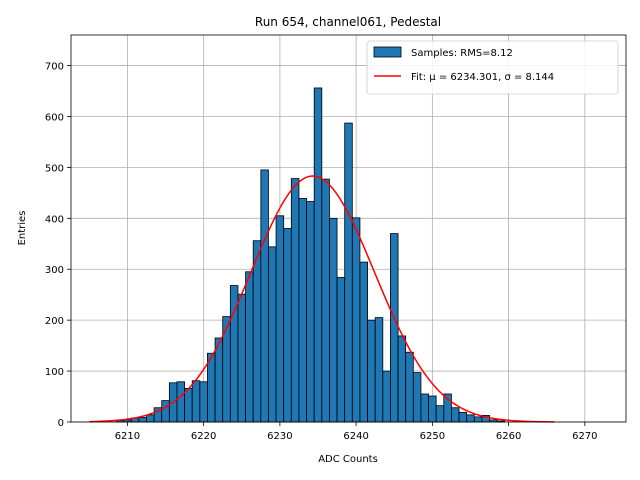 This screenshot has width=640, height=480. I want to click on y-tick-label: 300, so click(54, 270).